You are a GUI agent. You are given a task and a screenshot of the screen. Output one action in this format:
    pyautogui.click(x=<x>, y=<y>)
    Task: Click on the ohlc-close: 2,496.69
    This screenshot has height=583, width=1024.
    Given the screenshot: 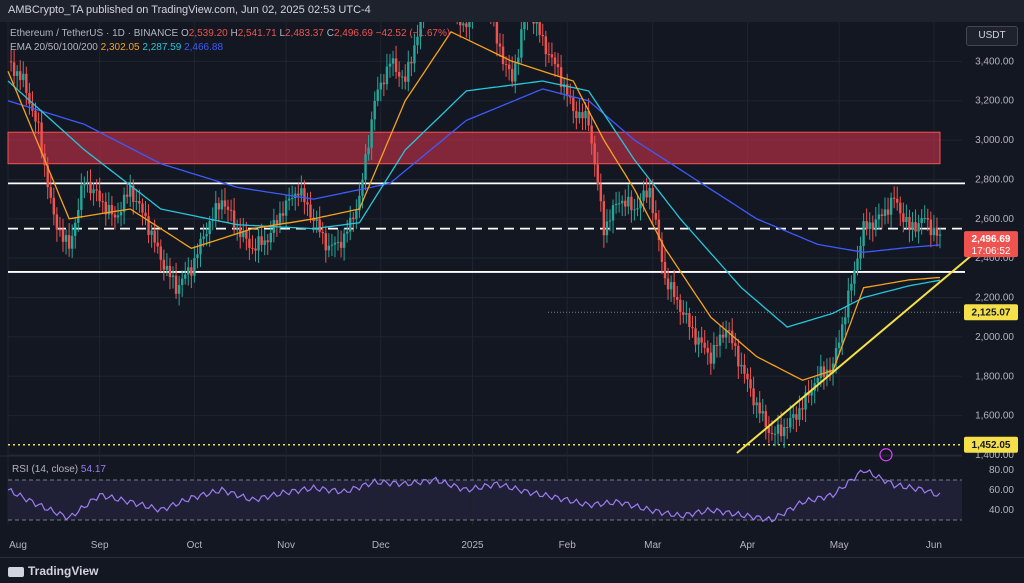 What is the action you would take?
    pyautogui.click(x=353, y=33)
    